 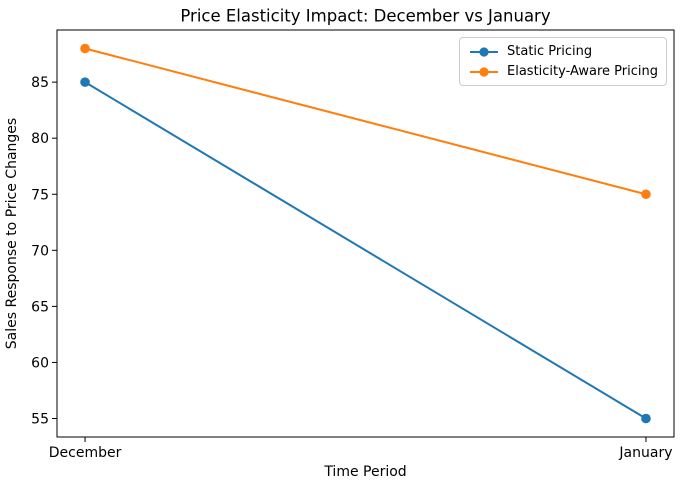 I want to click on y-axis-label: Sales Response to Price Changes, so click(x=12, y=233).